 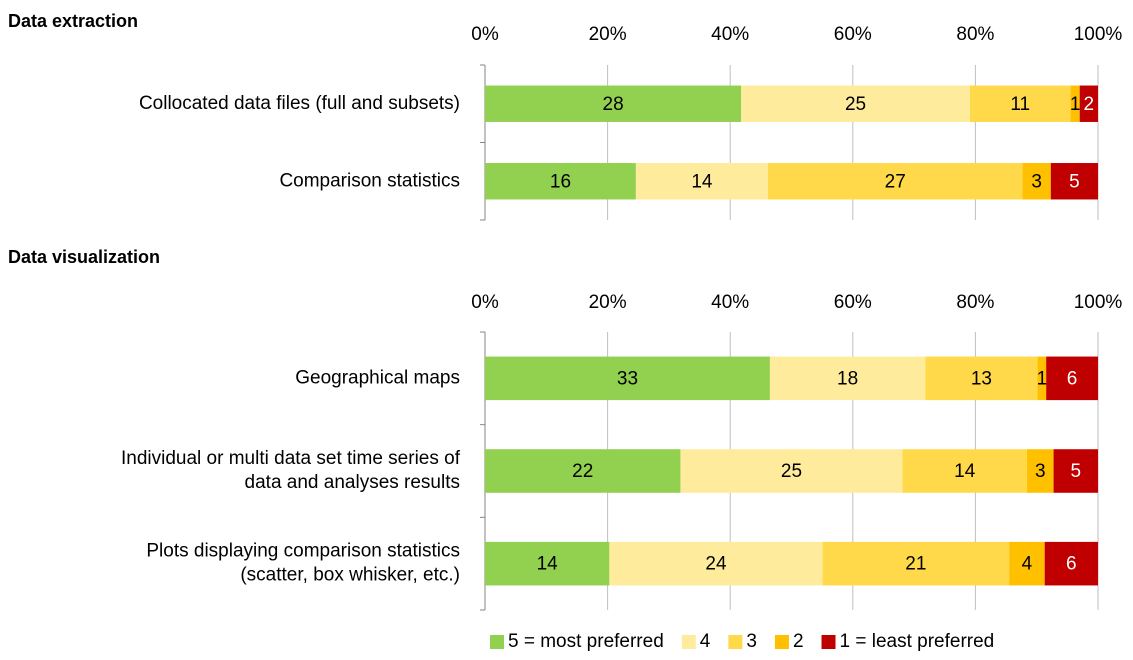 I want to click on category-label: Comparison statistics, so click(x=369, y=180).